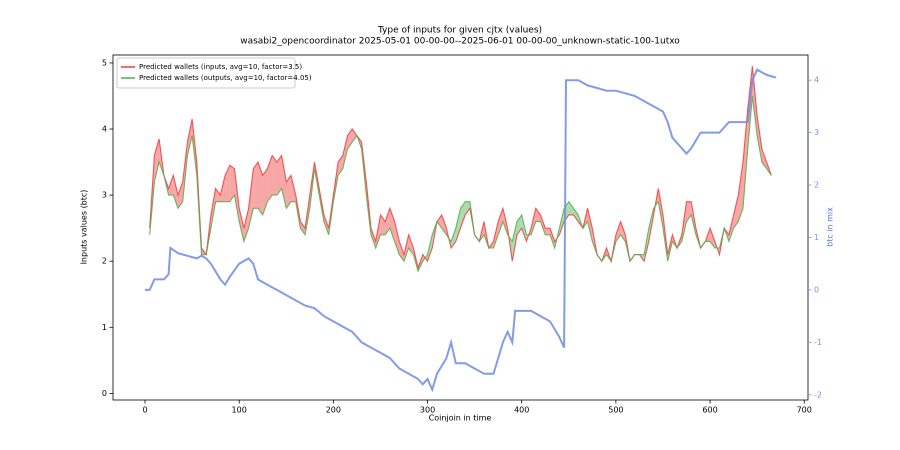 The height and width of the screenshot is (450, 900). Describe the element at coordinates (239, 410) in the screenshot. I see `x-tick-label: 100` at that location.